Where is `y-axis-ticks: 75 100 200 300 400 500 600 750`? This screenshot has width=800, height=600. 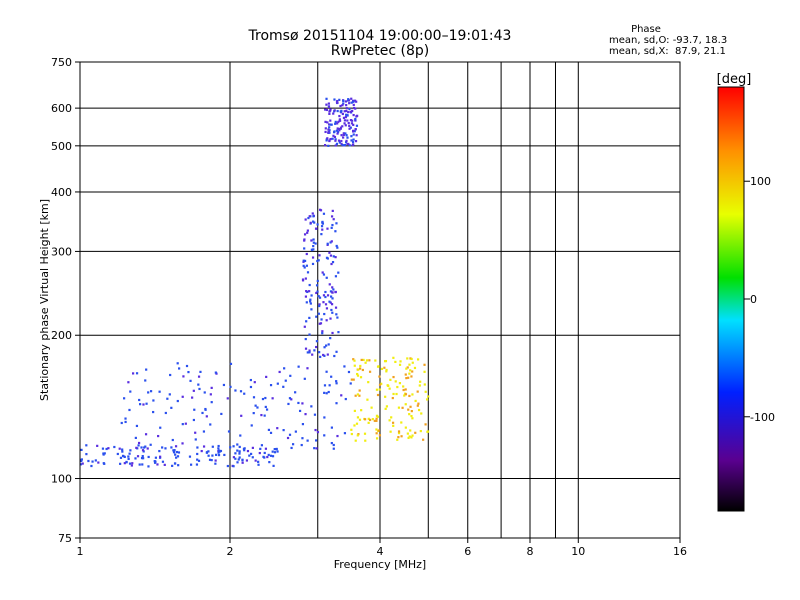 y-axis-ticks: 75 100 200 300 400 500 600 750 is located at coordinates (65, 300).